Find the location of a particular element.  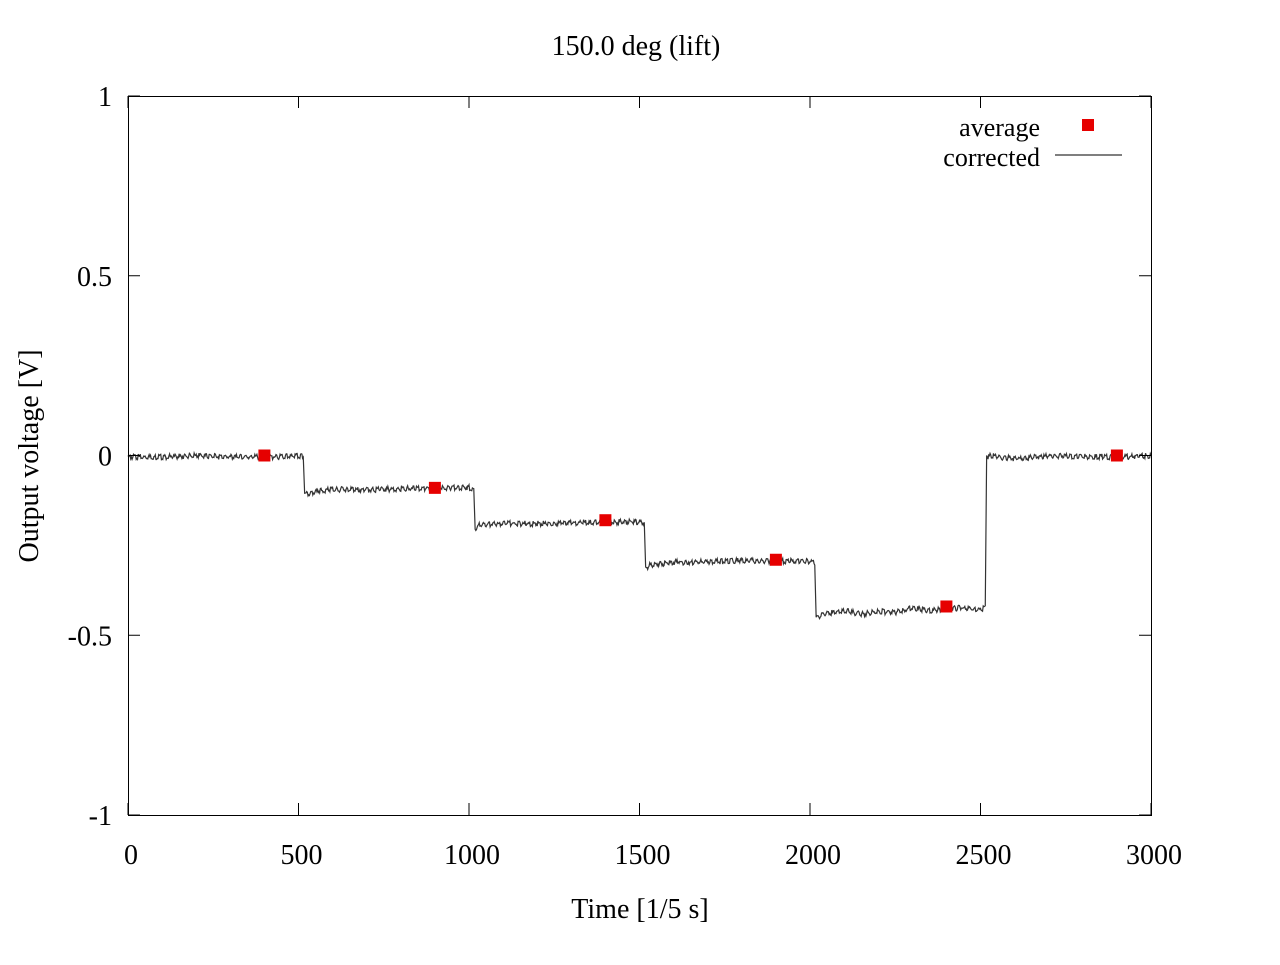

plot-area is located at coordinates (639, 534).